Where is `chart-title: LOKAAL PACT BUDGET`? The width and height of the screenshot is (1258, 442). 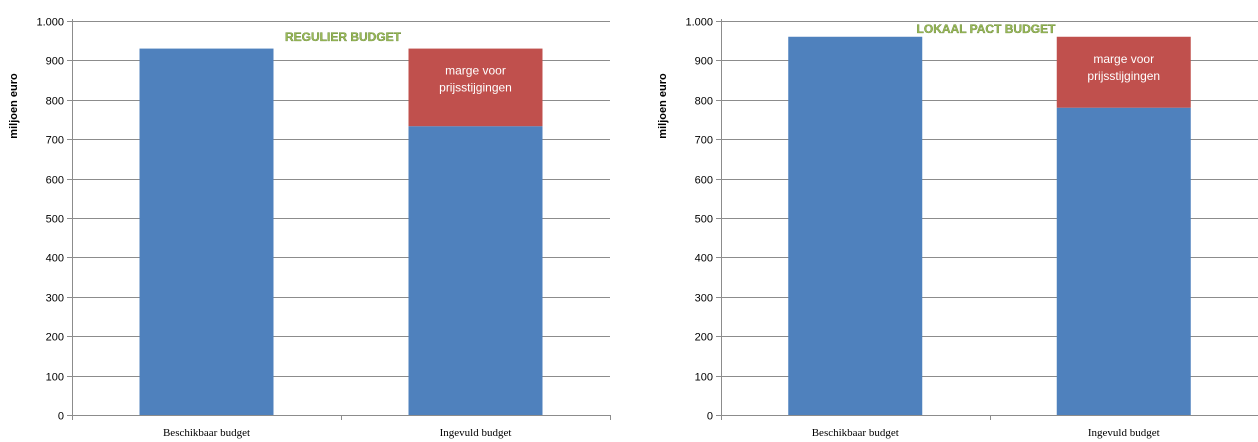
chart-title: LOKAAL PACT BUDGET is located at coordinates (987, 29).